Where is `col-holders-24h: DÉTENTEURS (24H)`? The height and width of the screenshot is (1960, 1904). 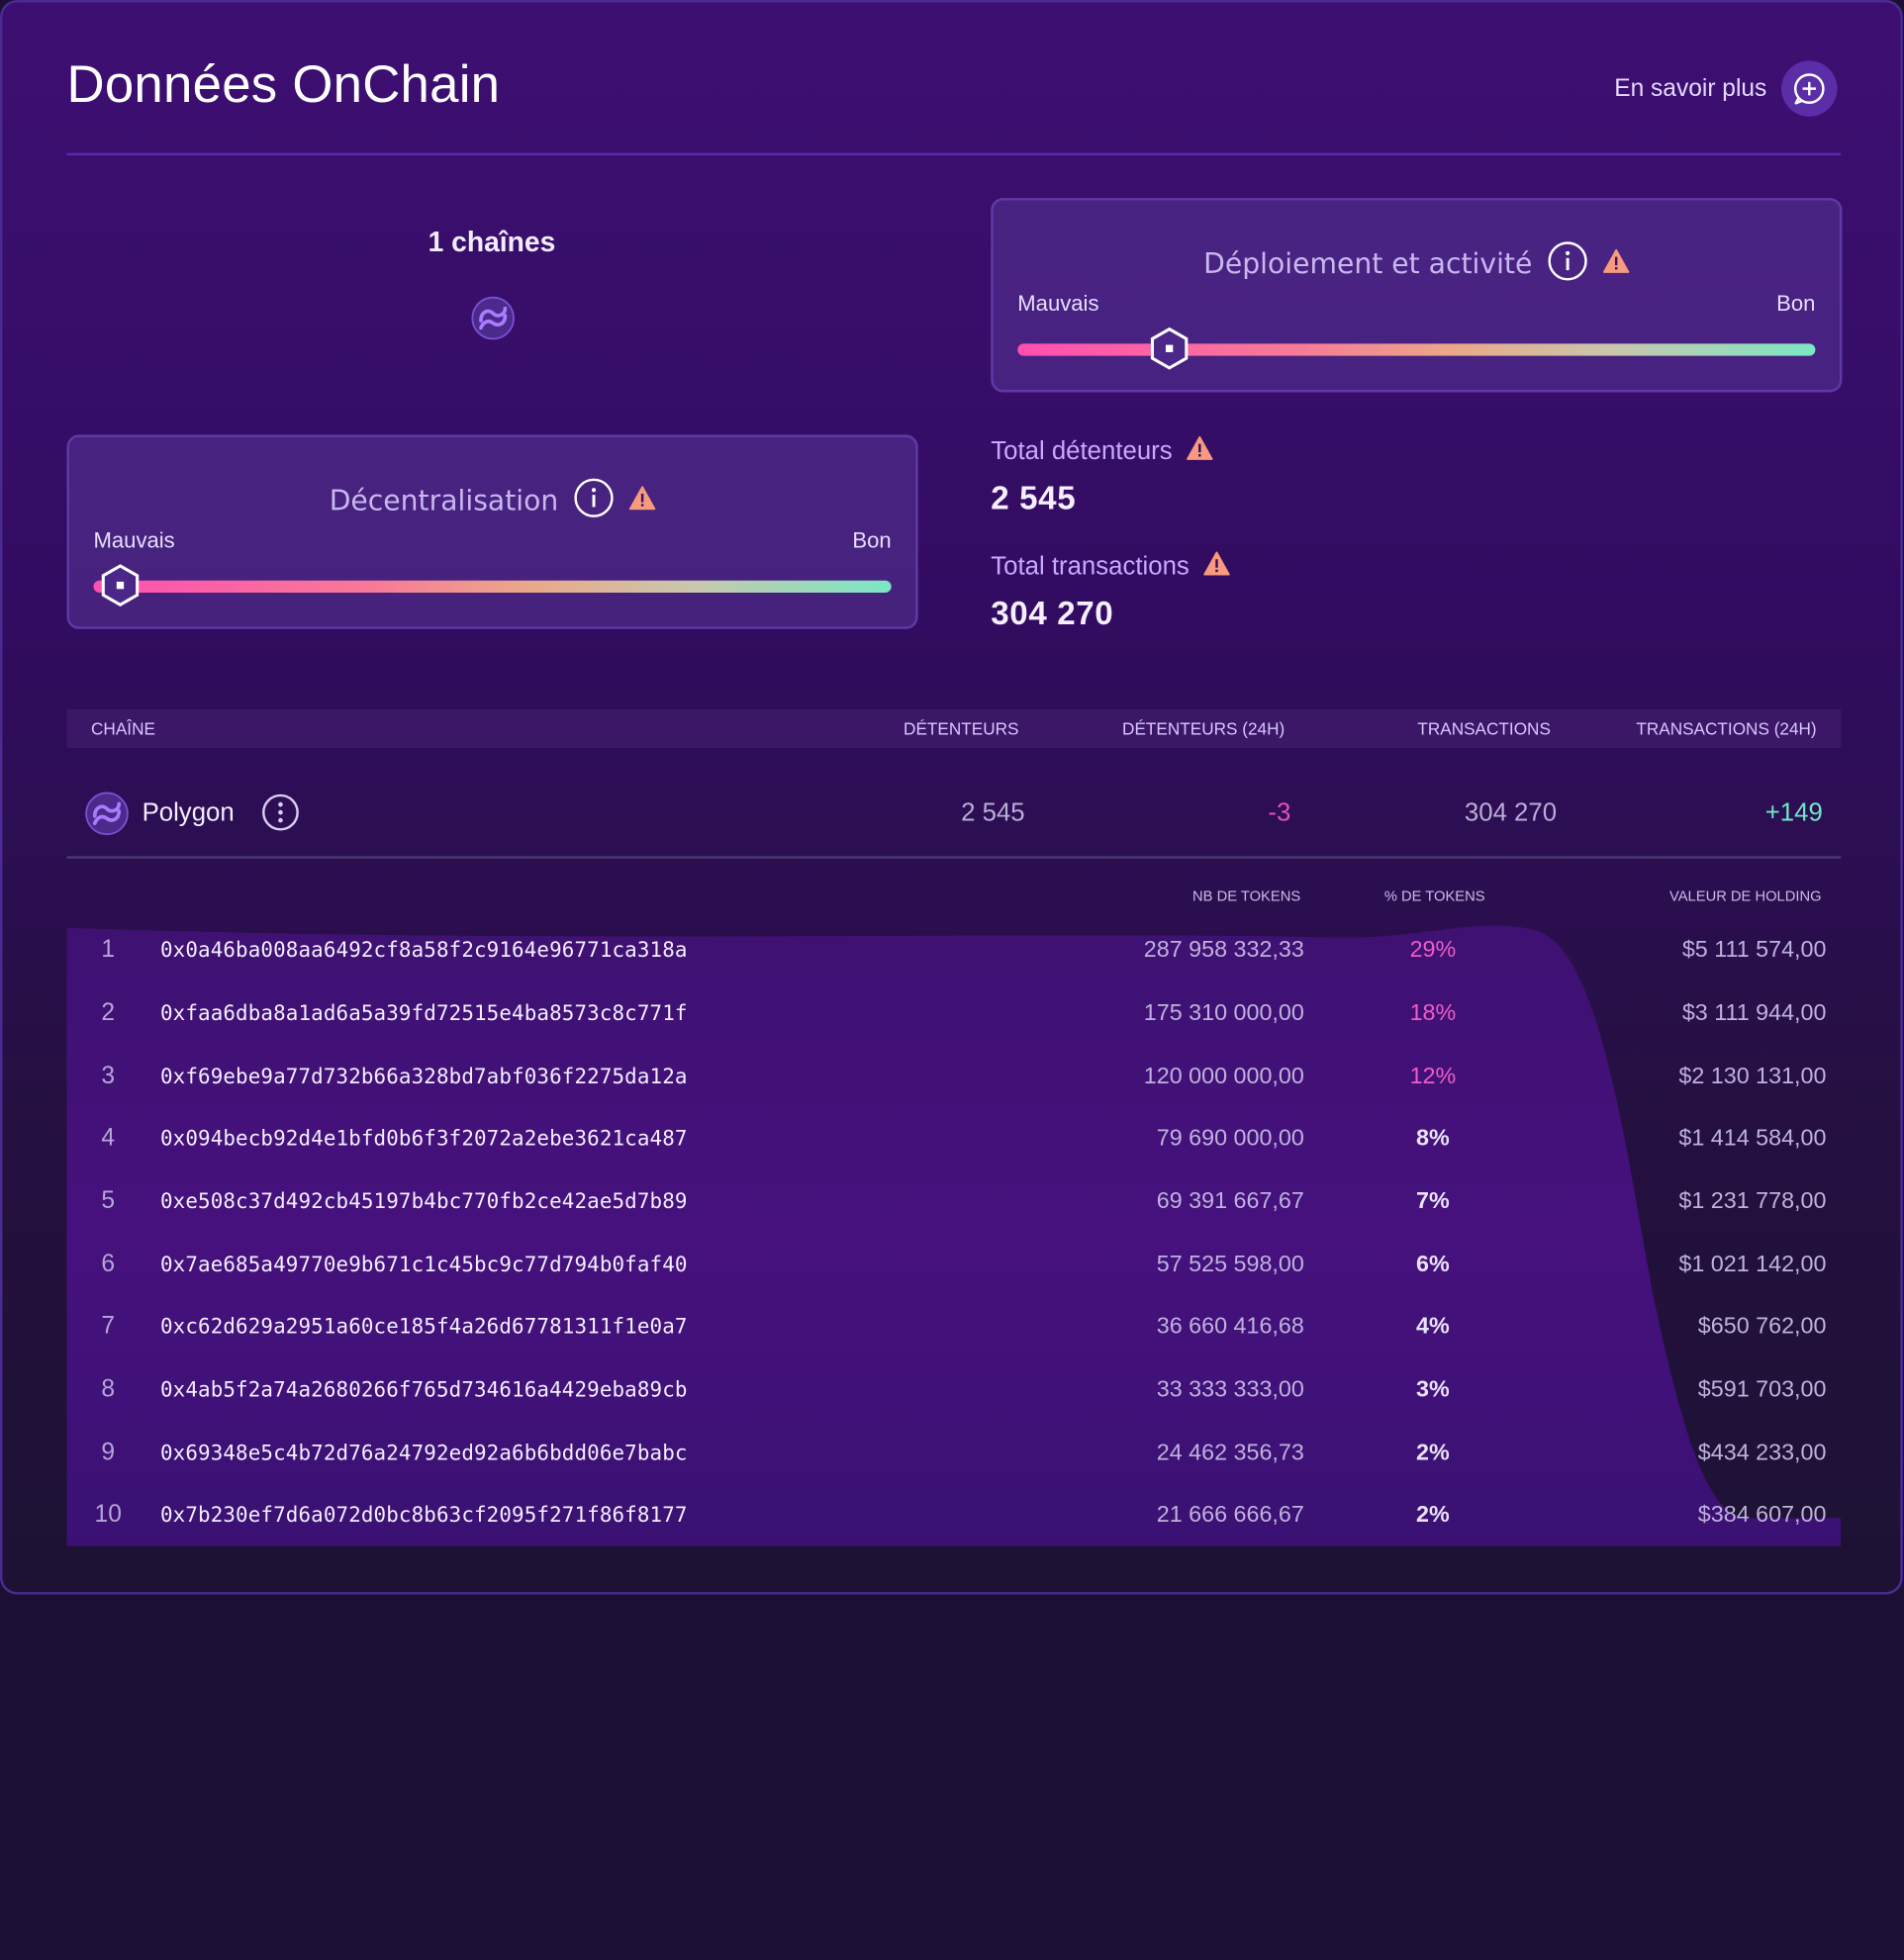 col-holders-24h: DÉTENTEURS (24H) is located at coordinates (1204, 728).